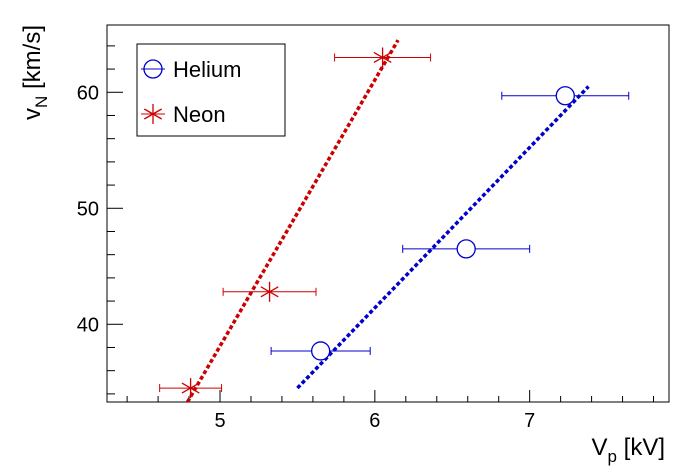 The width and height of the screenshot is (698, 471). I want to click on y-tick-label: 40, so click(88, 325).